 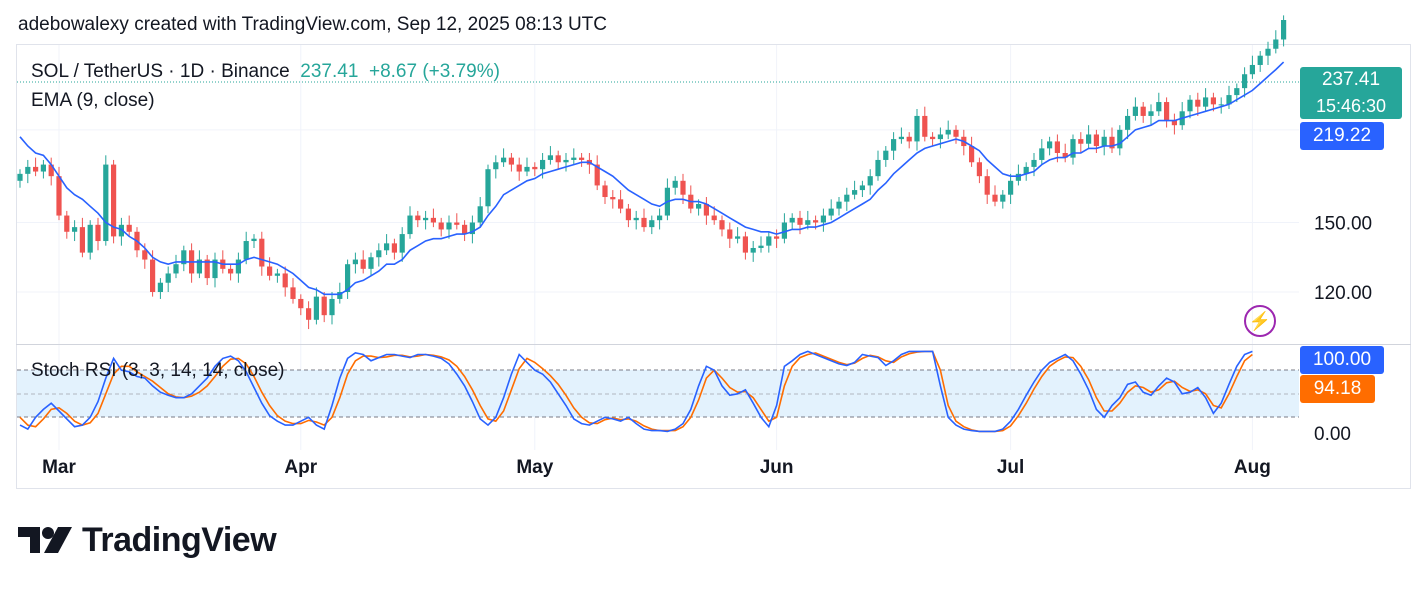 What do you see at coordinates (1343, 224) in the screenshot?
I see `y-tick-label: 150.00` at bounding box center [1343, 224].